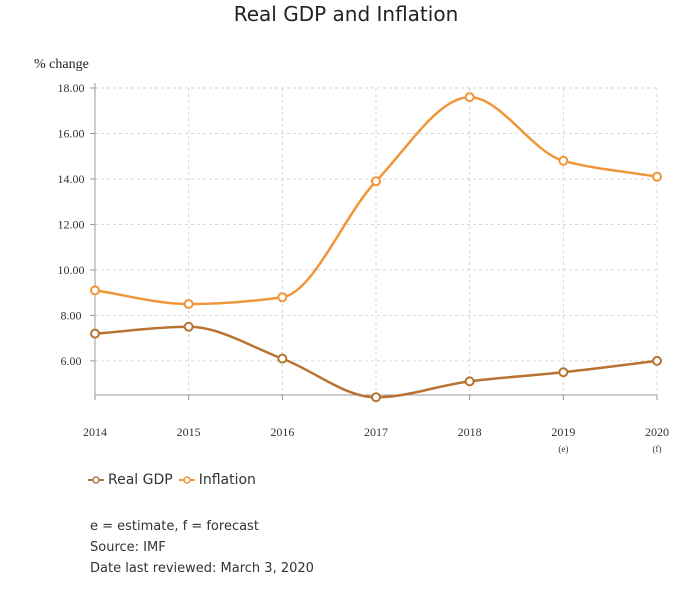 The height and width of the screenshot is (598, 692). What do you see at coordinates (71, 270) in the screenshot?
I see `y-tick-label: 10.00` at bounding box center [71, 270].